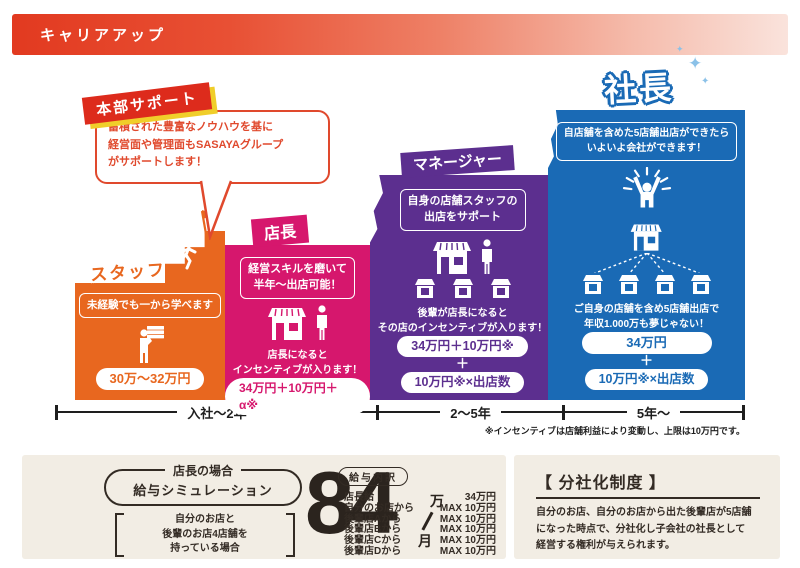 The height and width of the screenshot is (568, 800). I want to click on bracket-right, so click(290, 535).